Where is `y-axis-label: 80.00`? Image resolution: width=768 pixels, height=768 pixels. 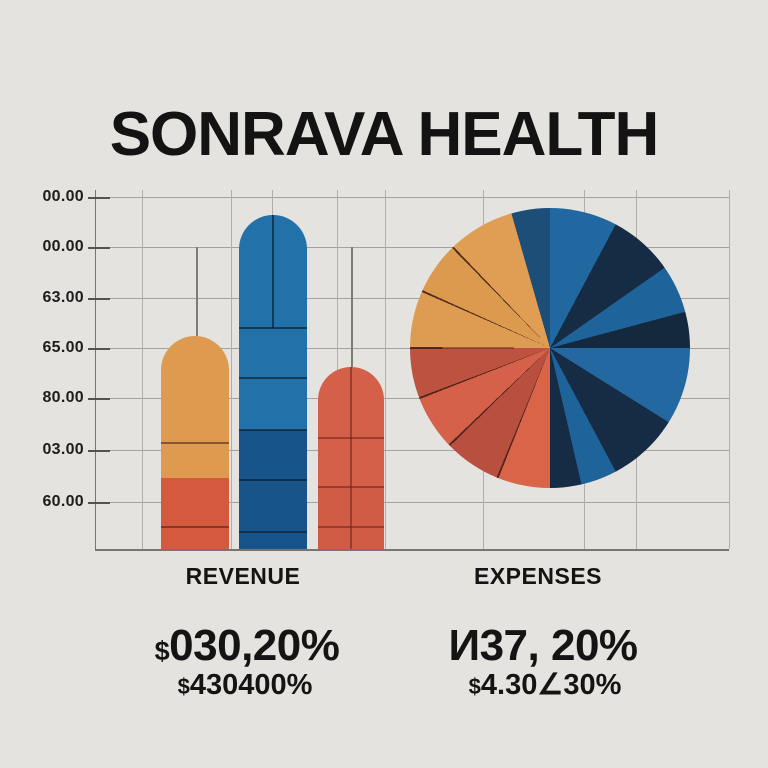
y-axis-label: 80.00 is located at coordinates (63, 397).